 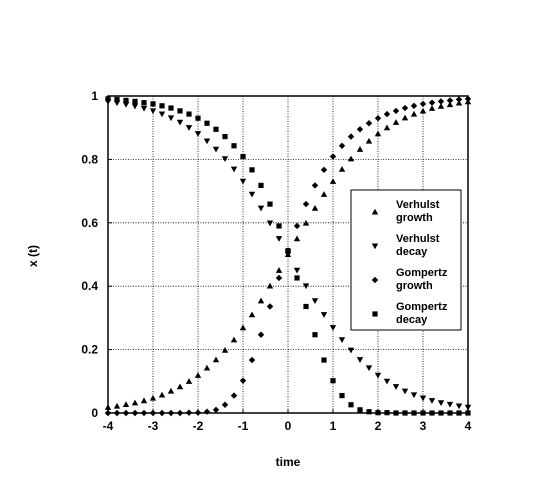 What do you see at coordinates (153, 426) in the screenshot?
I see `x-tick-label: -3` at bounding box center [153, 426].